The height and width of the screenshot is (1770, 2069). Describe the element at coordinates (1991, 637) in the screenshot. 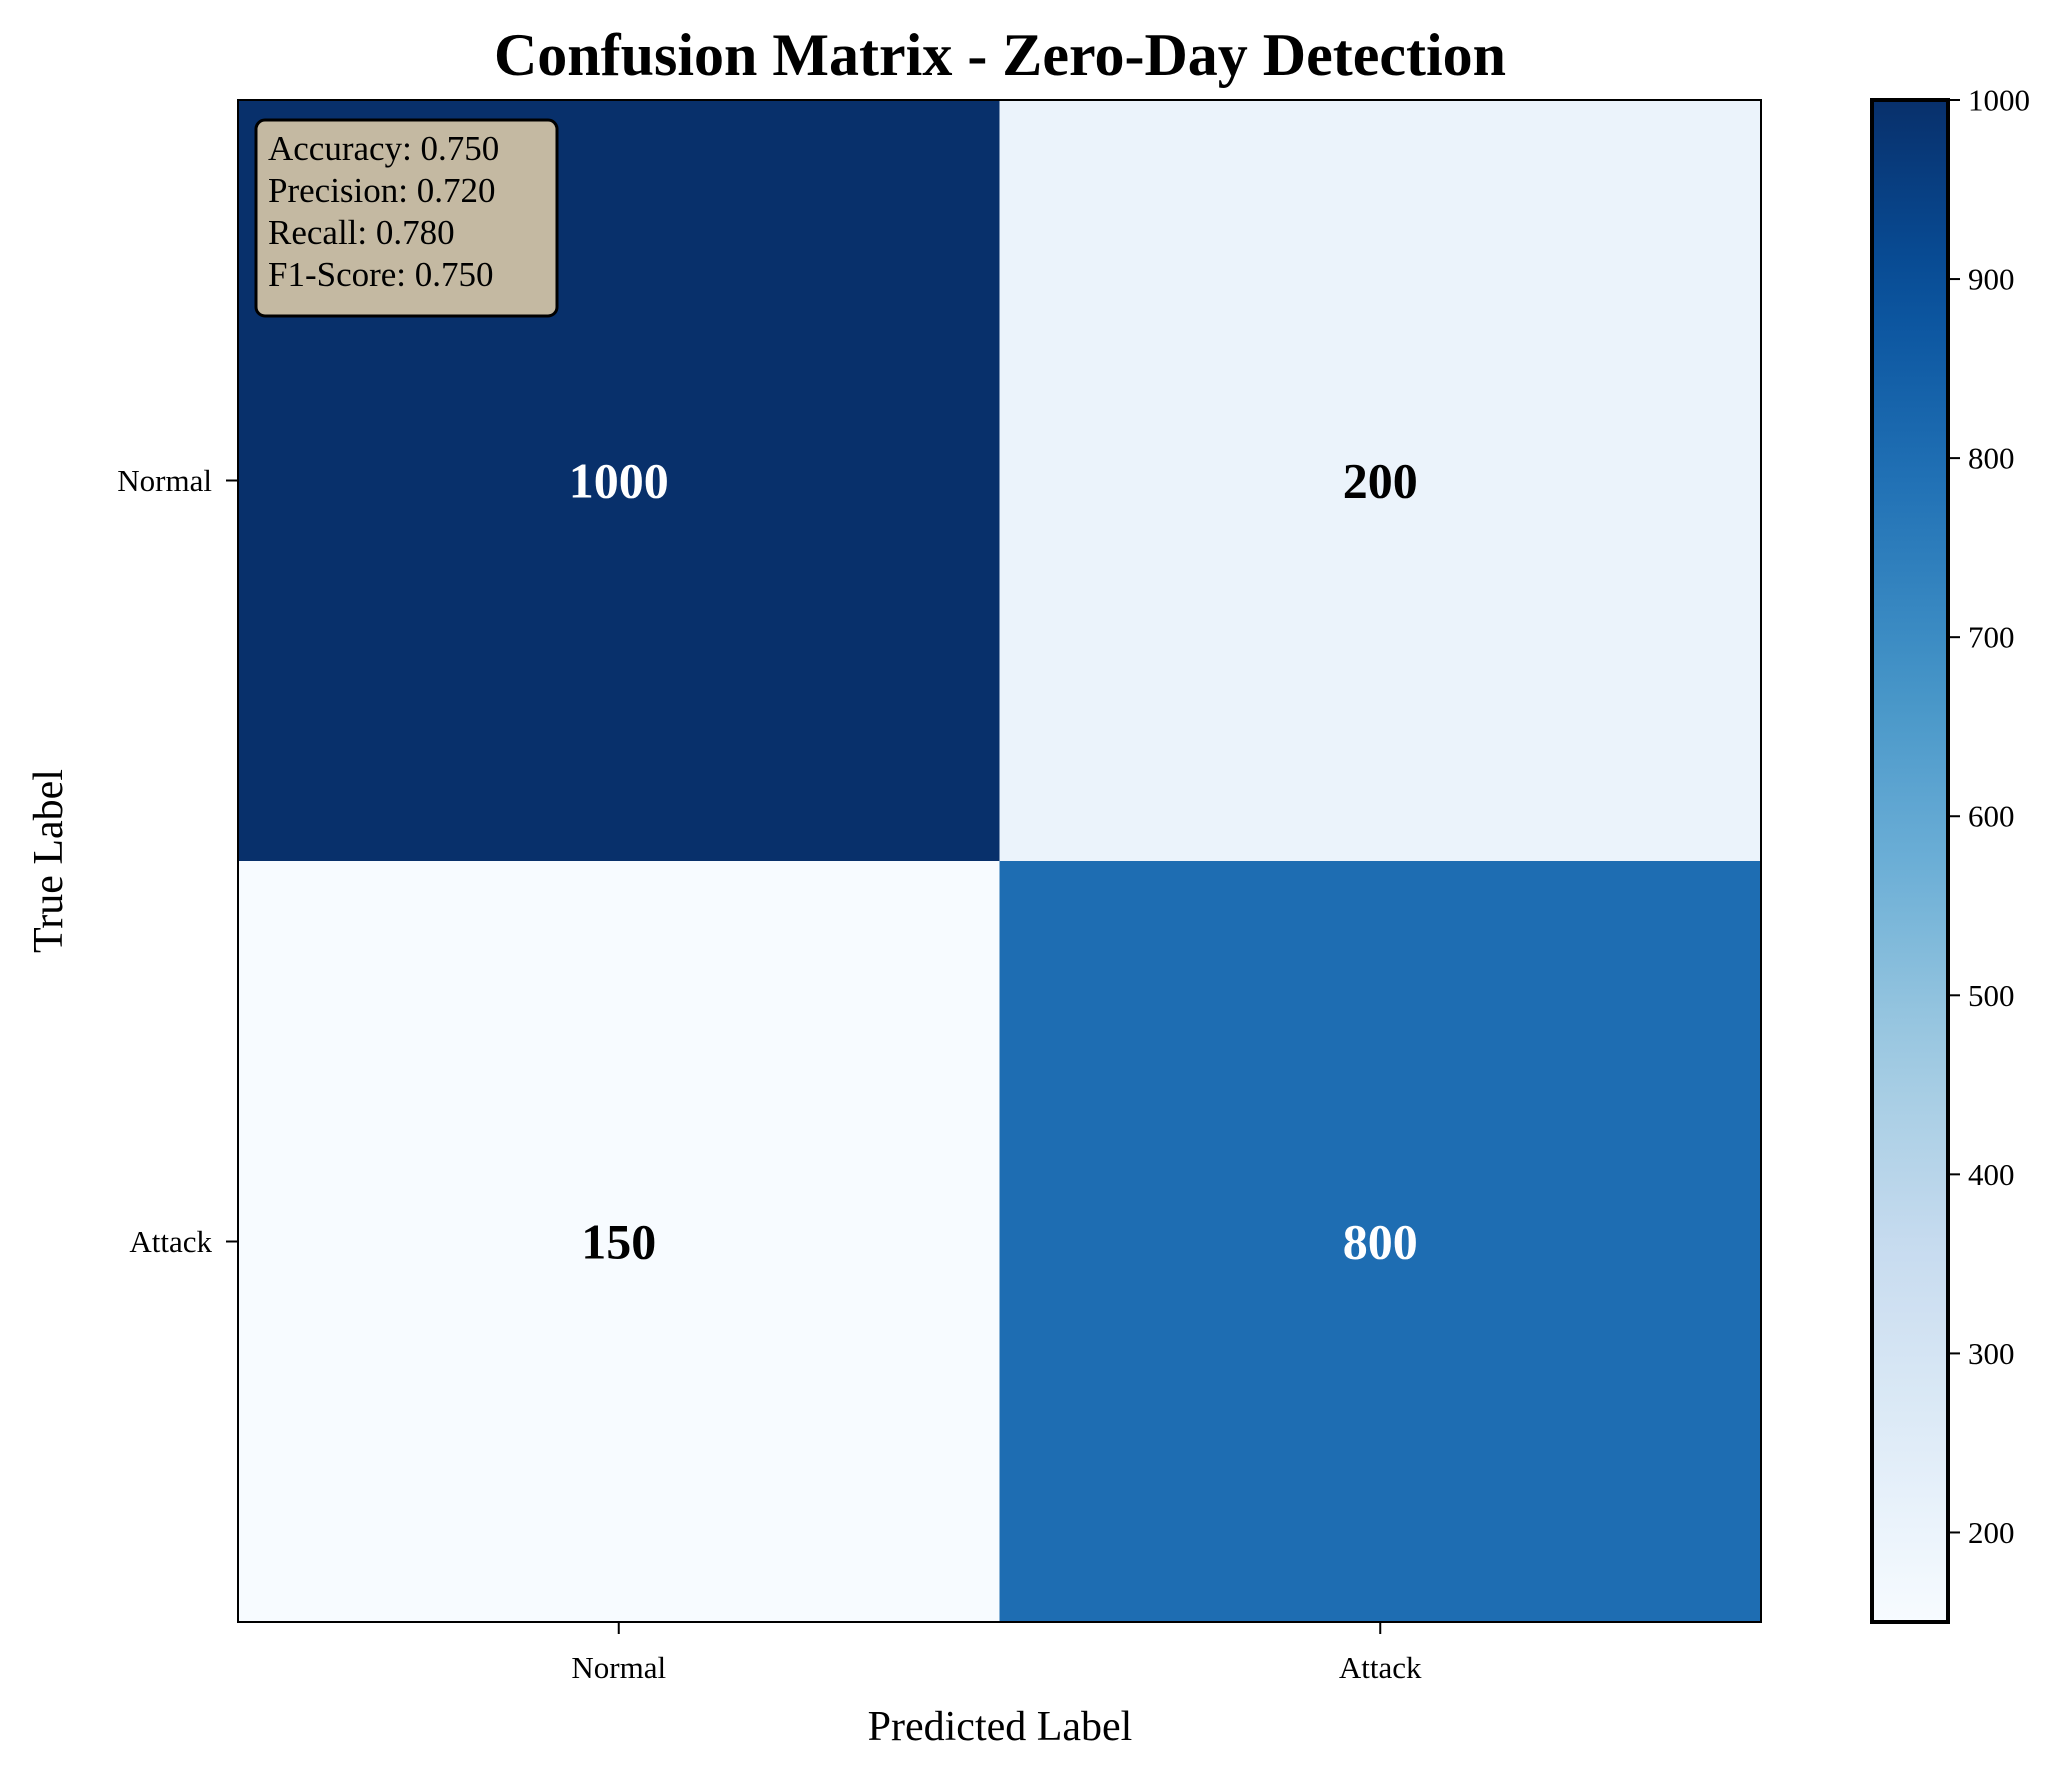

I see `colorbar-tick-label: 700` at that location.